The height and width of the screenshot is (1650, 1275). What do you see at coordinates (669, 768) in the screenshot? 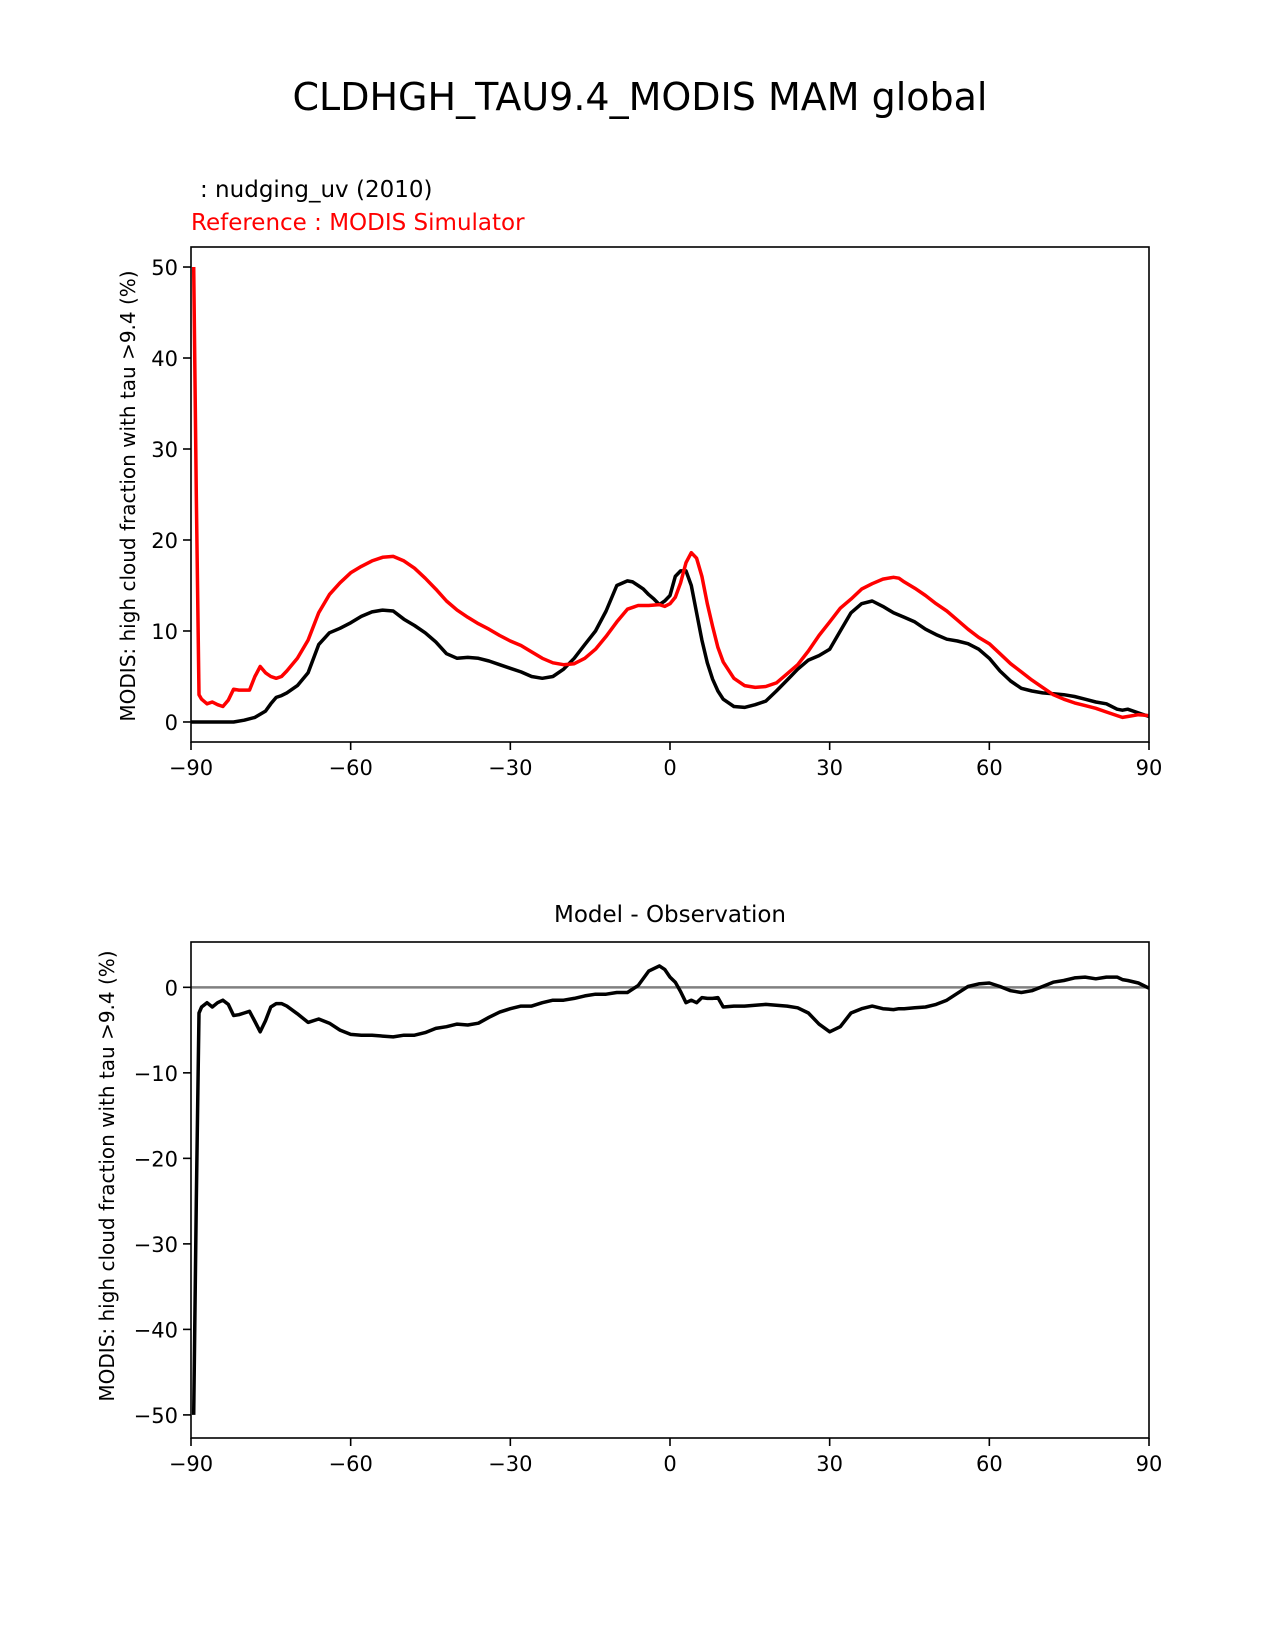
I see `top-x-tick-label: 0` at bounding box center [669, 768].